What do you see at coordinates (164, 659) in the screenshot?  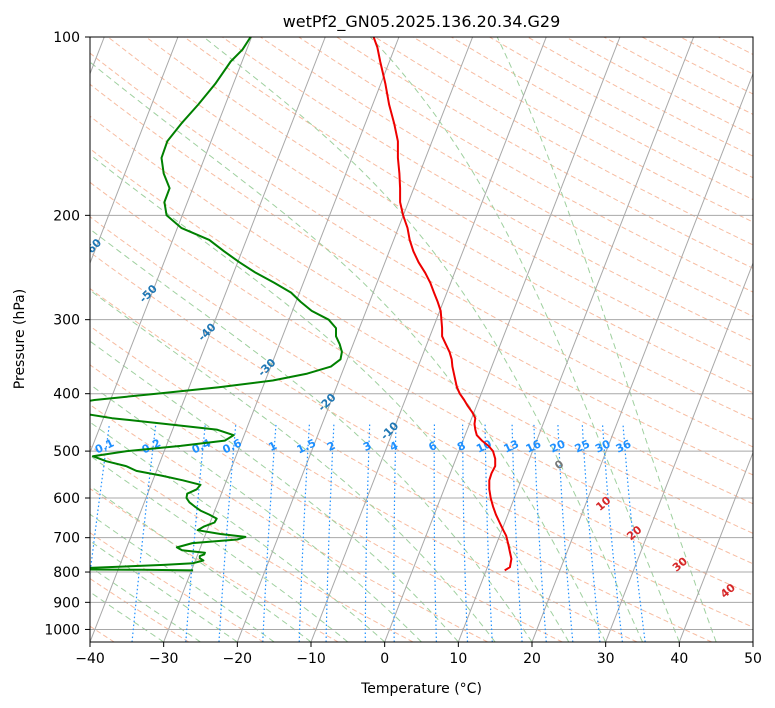 I see `x-tick-label: −30` at bounding box center [164, 659].